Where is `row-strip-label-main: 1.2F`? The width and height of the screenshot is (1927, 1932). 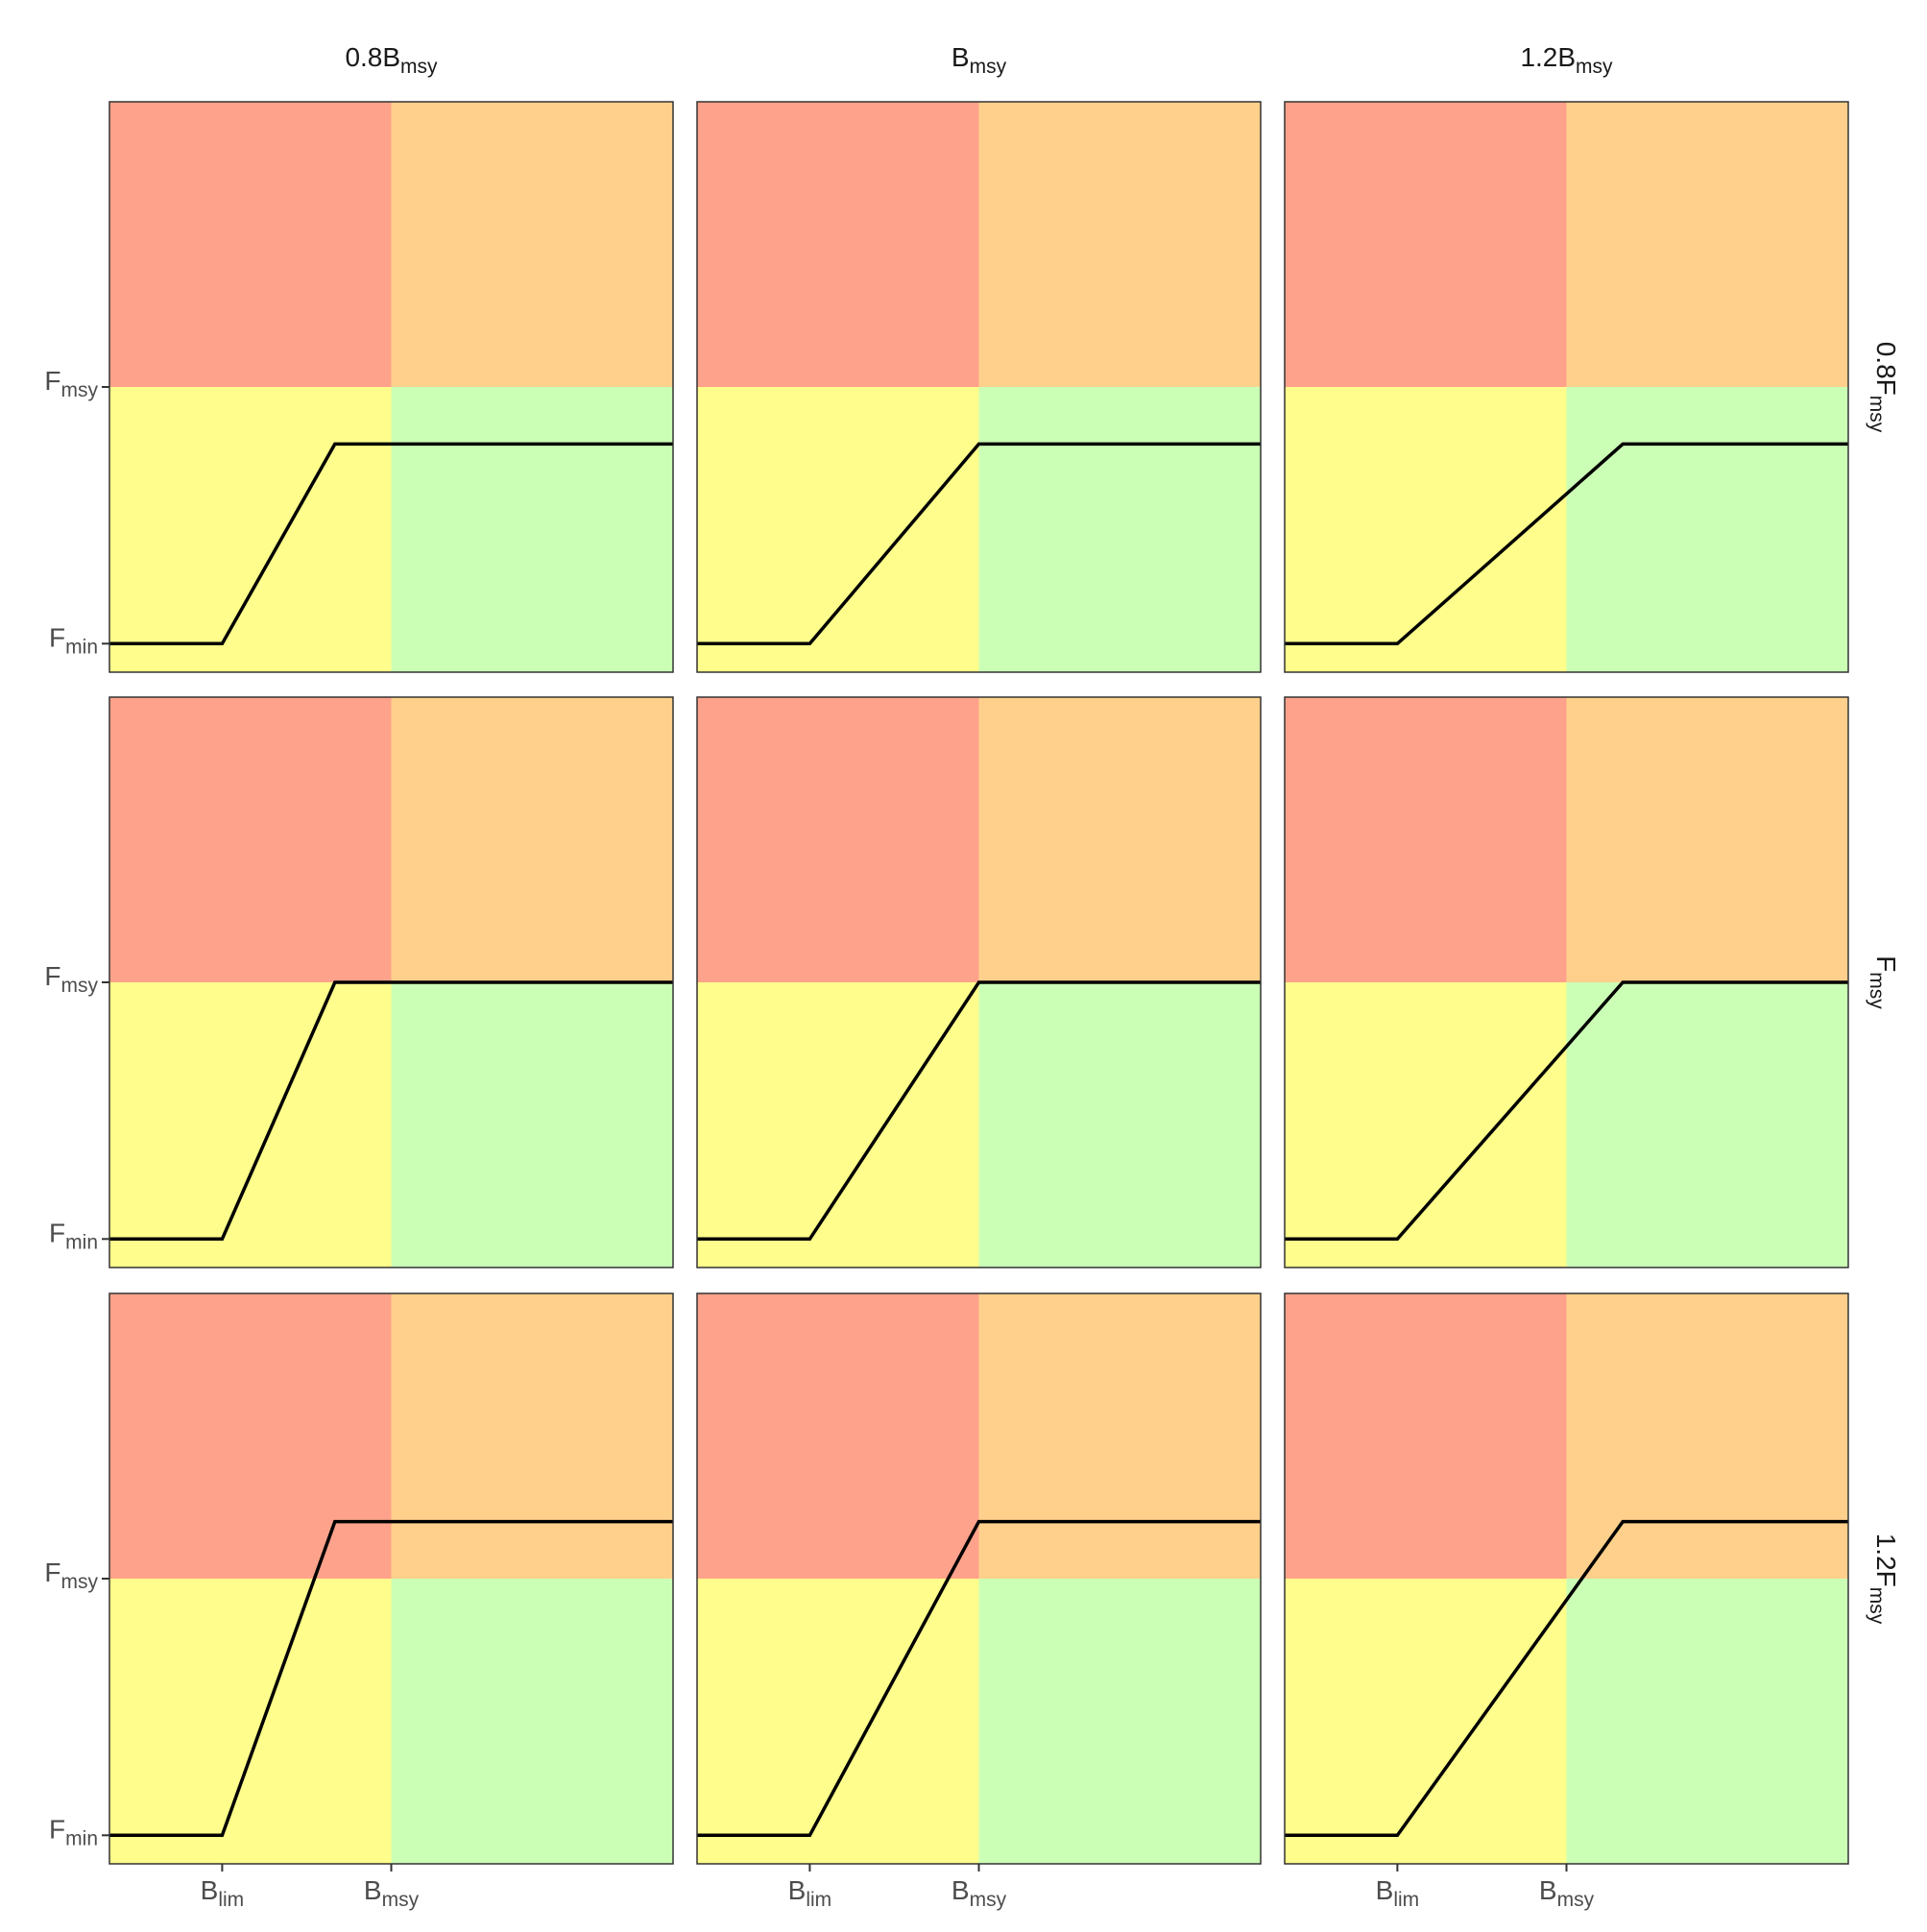
row-strip-label-main: 1.2F is located at coordinates (1886, 1560).